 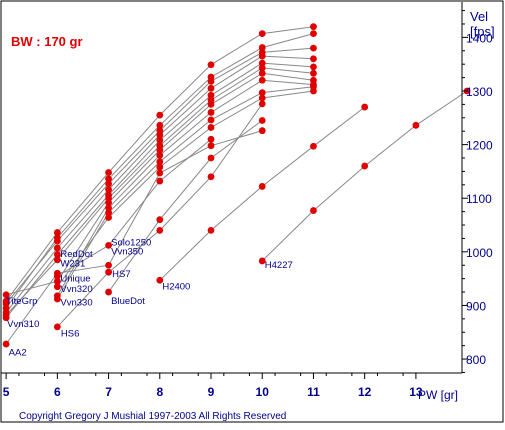 What do you see at coordinates (479, 146) in the screenshot?
I see `y-tick-label: 1200` at bounding box center [479, 146].